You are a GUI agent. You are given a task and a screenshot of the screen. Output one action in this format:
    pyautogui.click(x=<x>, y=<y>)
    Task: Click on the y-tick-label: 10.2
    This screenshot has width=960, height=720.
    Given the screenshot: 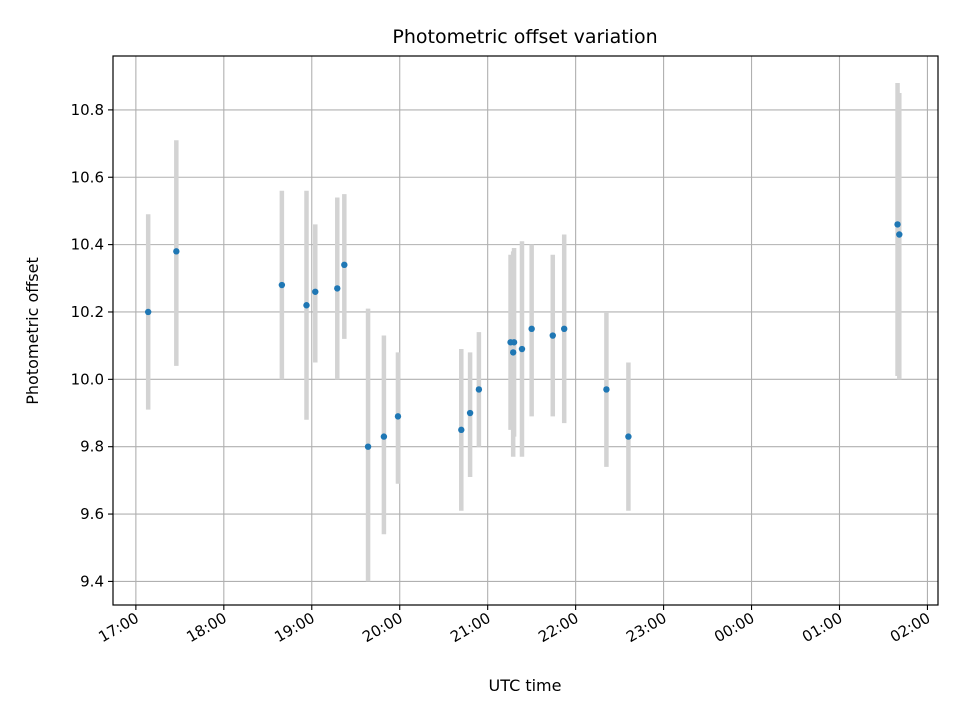 What is the action you would take?
    pyautogui.click(x=87, y=312)
    